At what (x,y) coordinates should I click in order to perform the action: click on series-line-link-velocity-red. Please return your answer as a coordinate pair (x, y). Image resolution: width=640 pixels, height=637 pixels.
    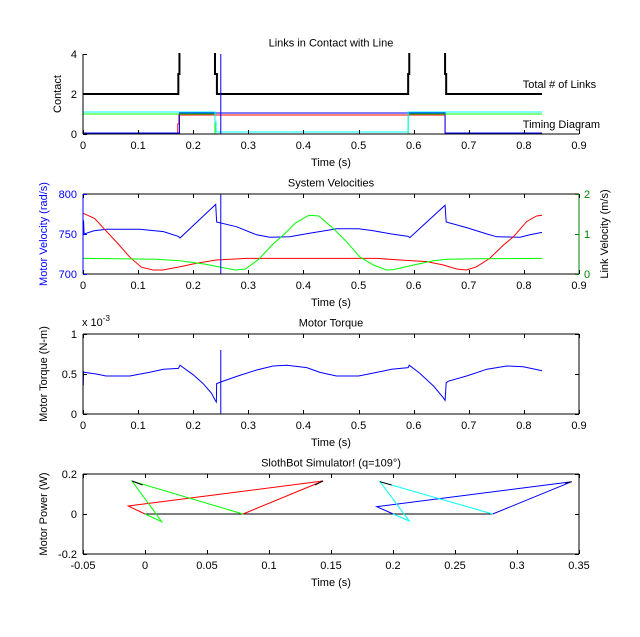
    Looking at the image, I should click on (312, 241).